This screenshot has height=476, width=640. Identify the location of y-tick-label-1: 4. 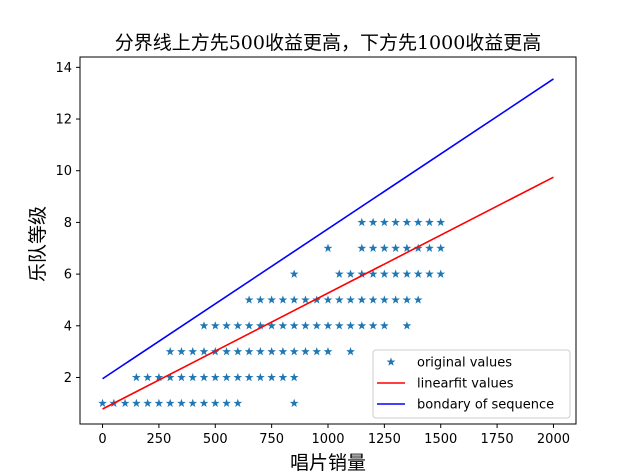
(68, 326).